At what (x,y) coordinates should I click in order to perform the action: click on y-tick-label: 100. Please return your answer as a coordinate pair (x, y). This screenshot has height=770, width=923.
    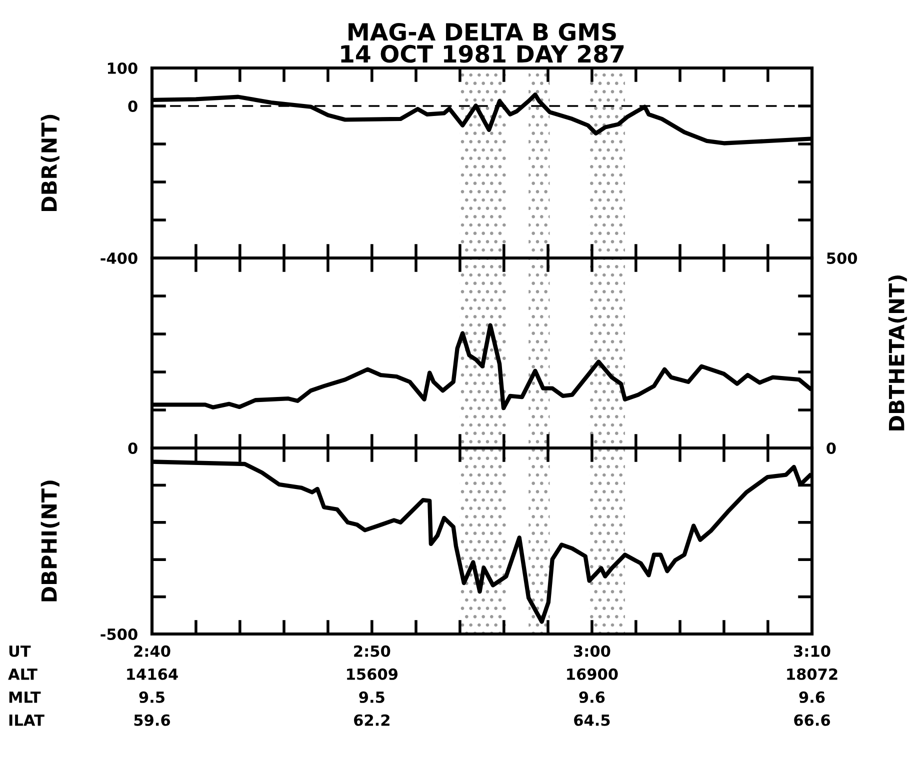
    Looking at the image, I should click on (123, 68).